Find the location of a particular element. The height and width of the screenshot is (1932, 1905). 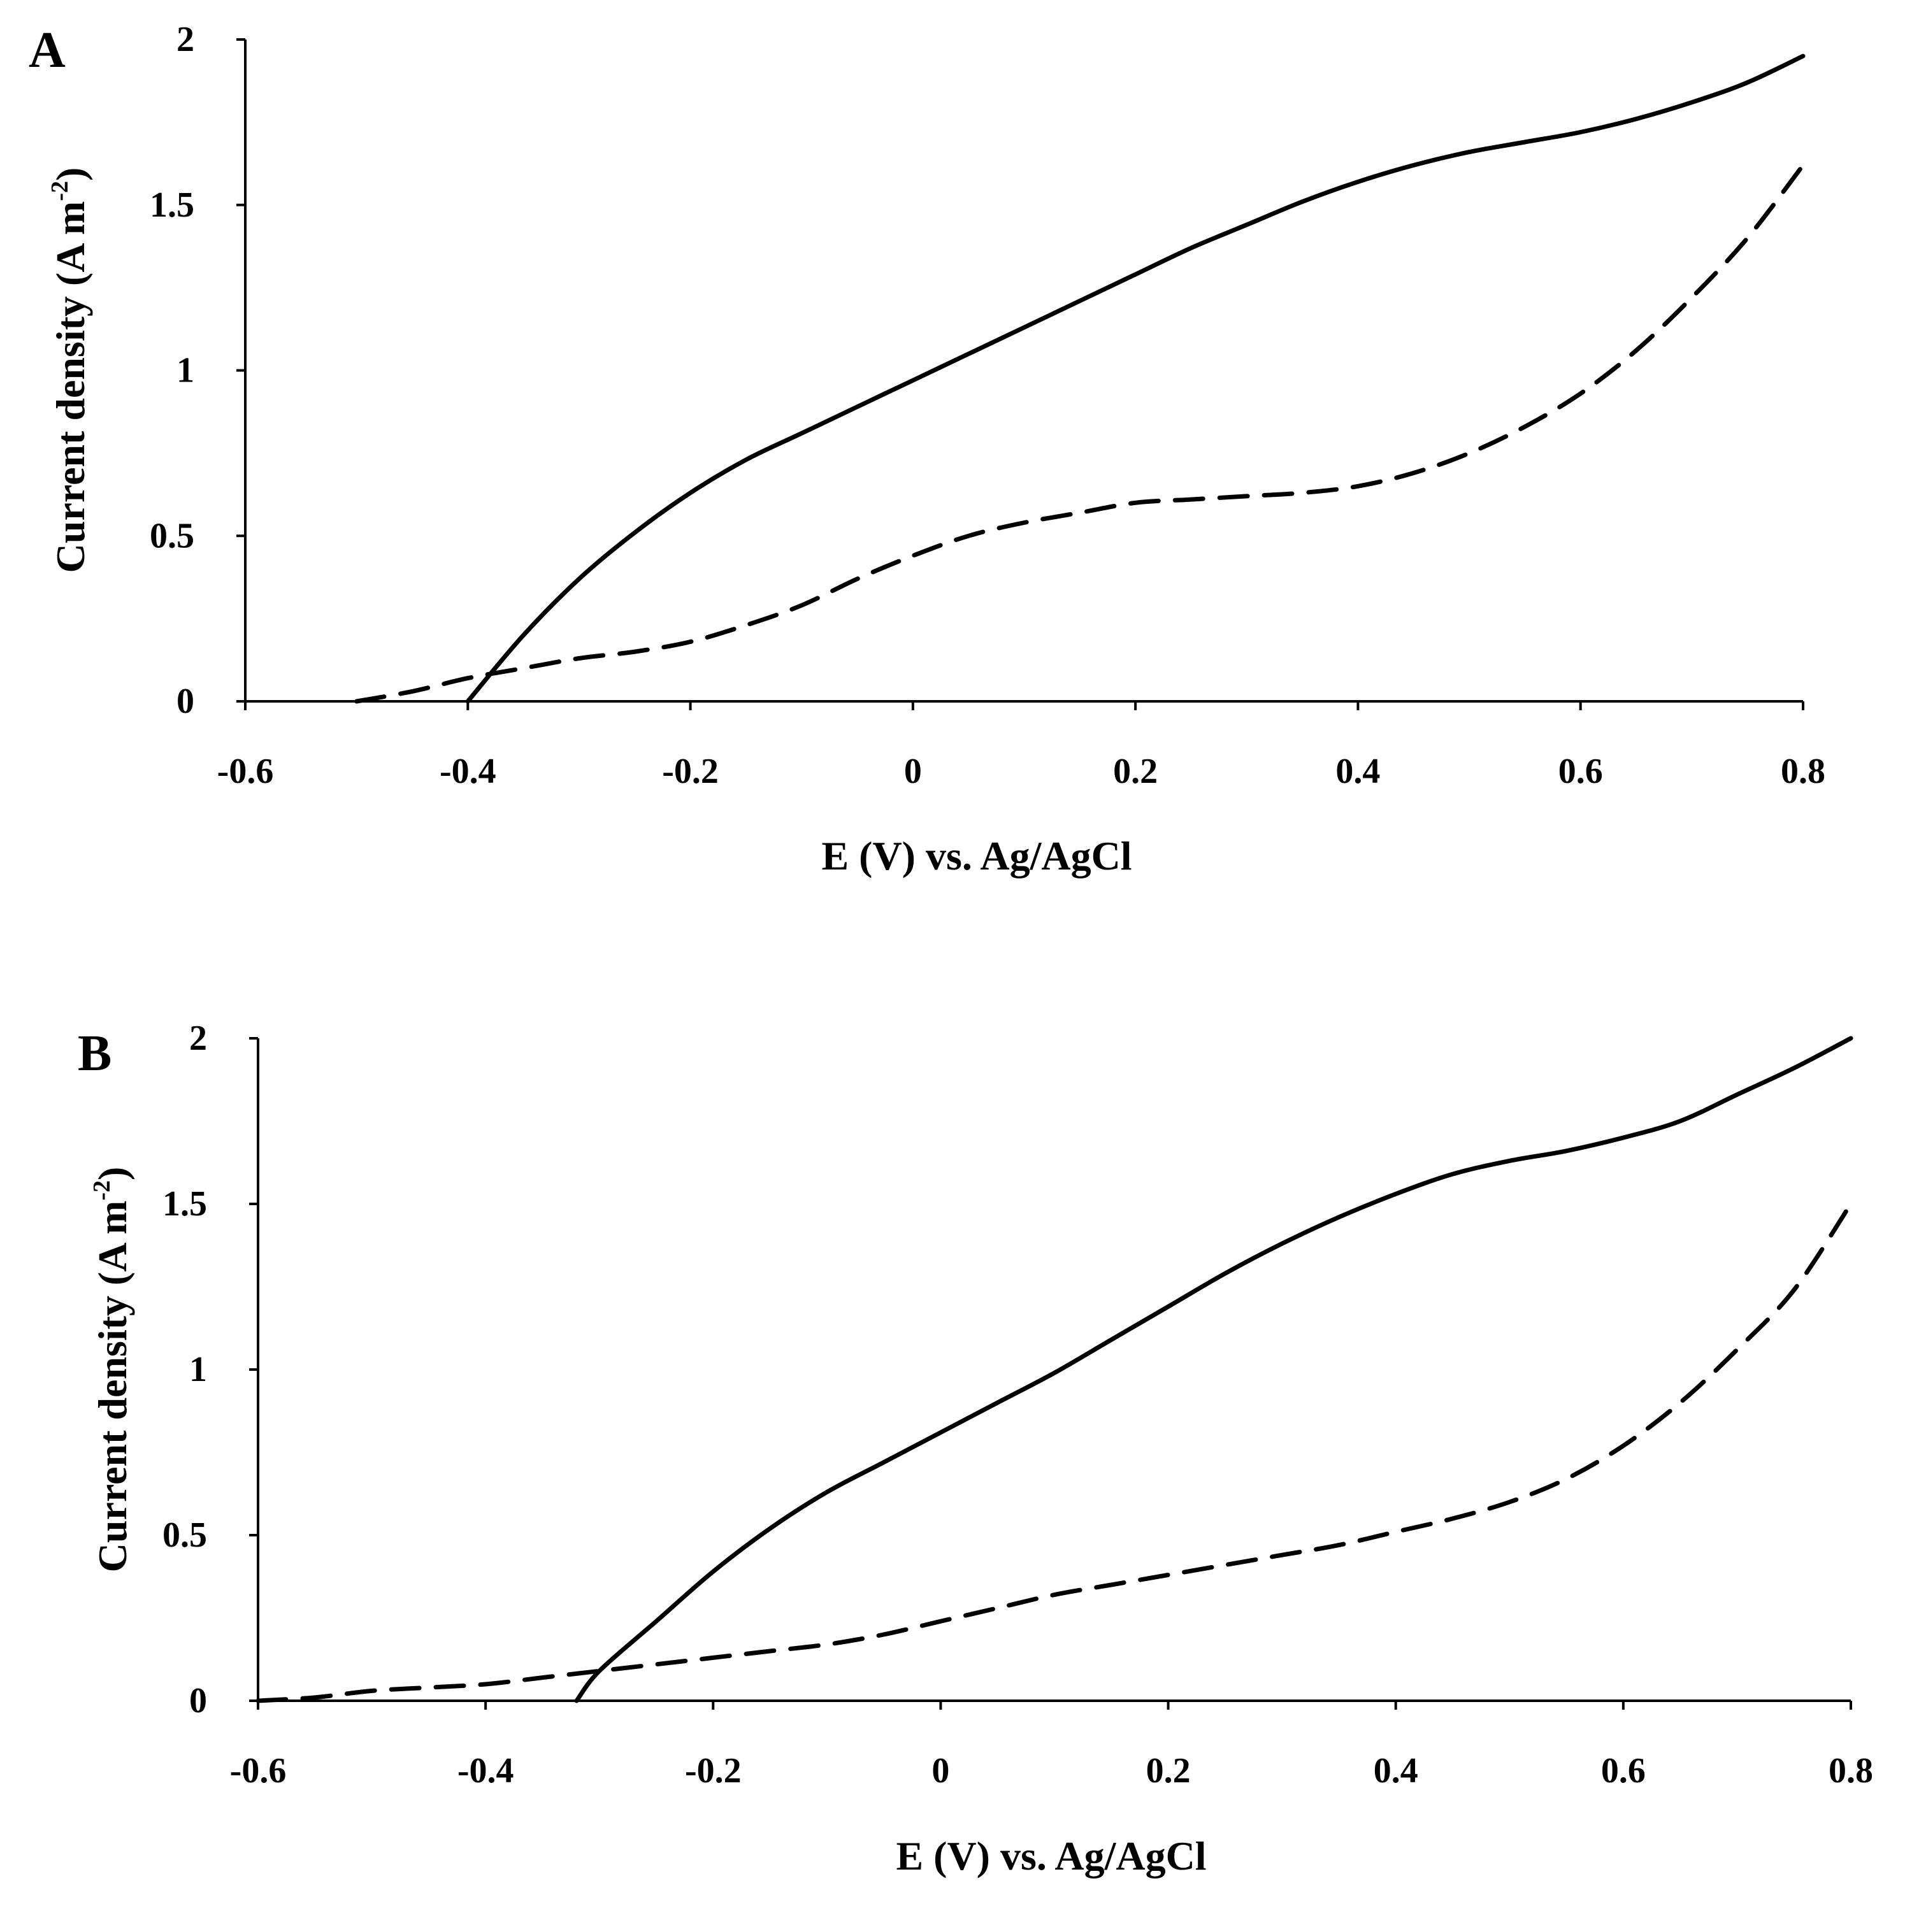

panel-b-y-tick-label: 2 is located at coordinates (198, 1038).